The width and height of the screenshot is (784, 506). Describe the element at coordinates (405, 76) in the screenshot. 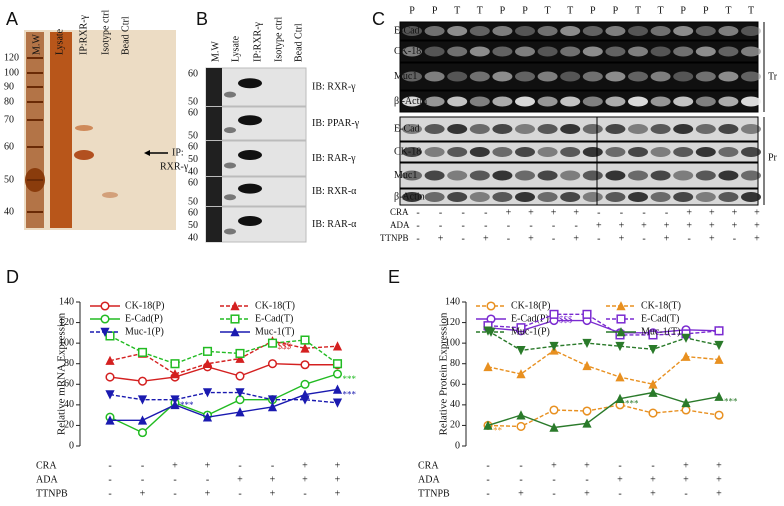

I see `row-label: Muc1` at that location.